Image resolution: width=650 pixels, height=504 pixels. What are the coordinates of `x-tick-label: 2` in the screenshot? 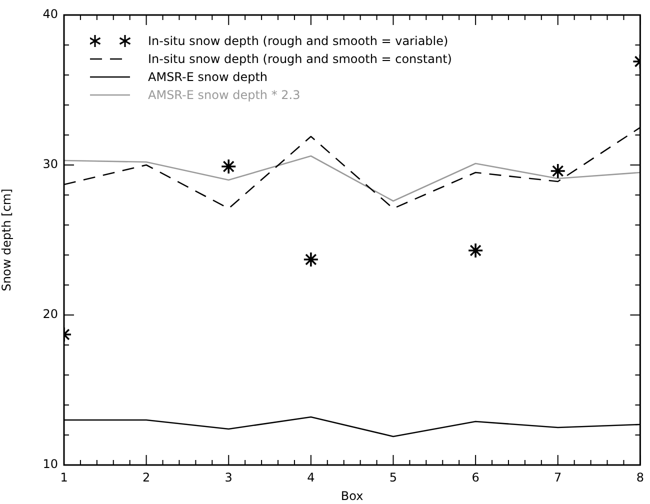 It's located at (146, 477).